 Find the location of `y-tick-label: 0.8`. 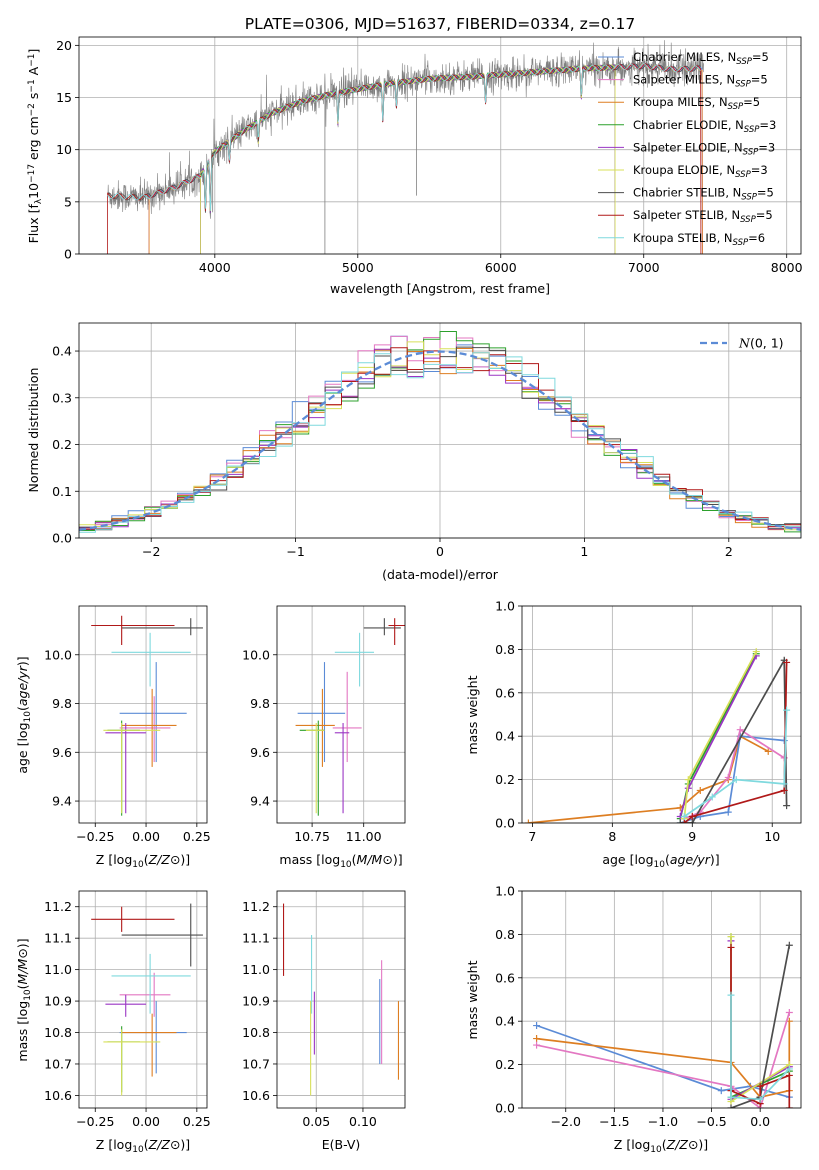

y-tick-label: 0.8 is located at coordinates (505, 649).